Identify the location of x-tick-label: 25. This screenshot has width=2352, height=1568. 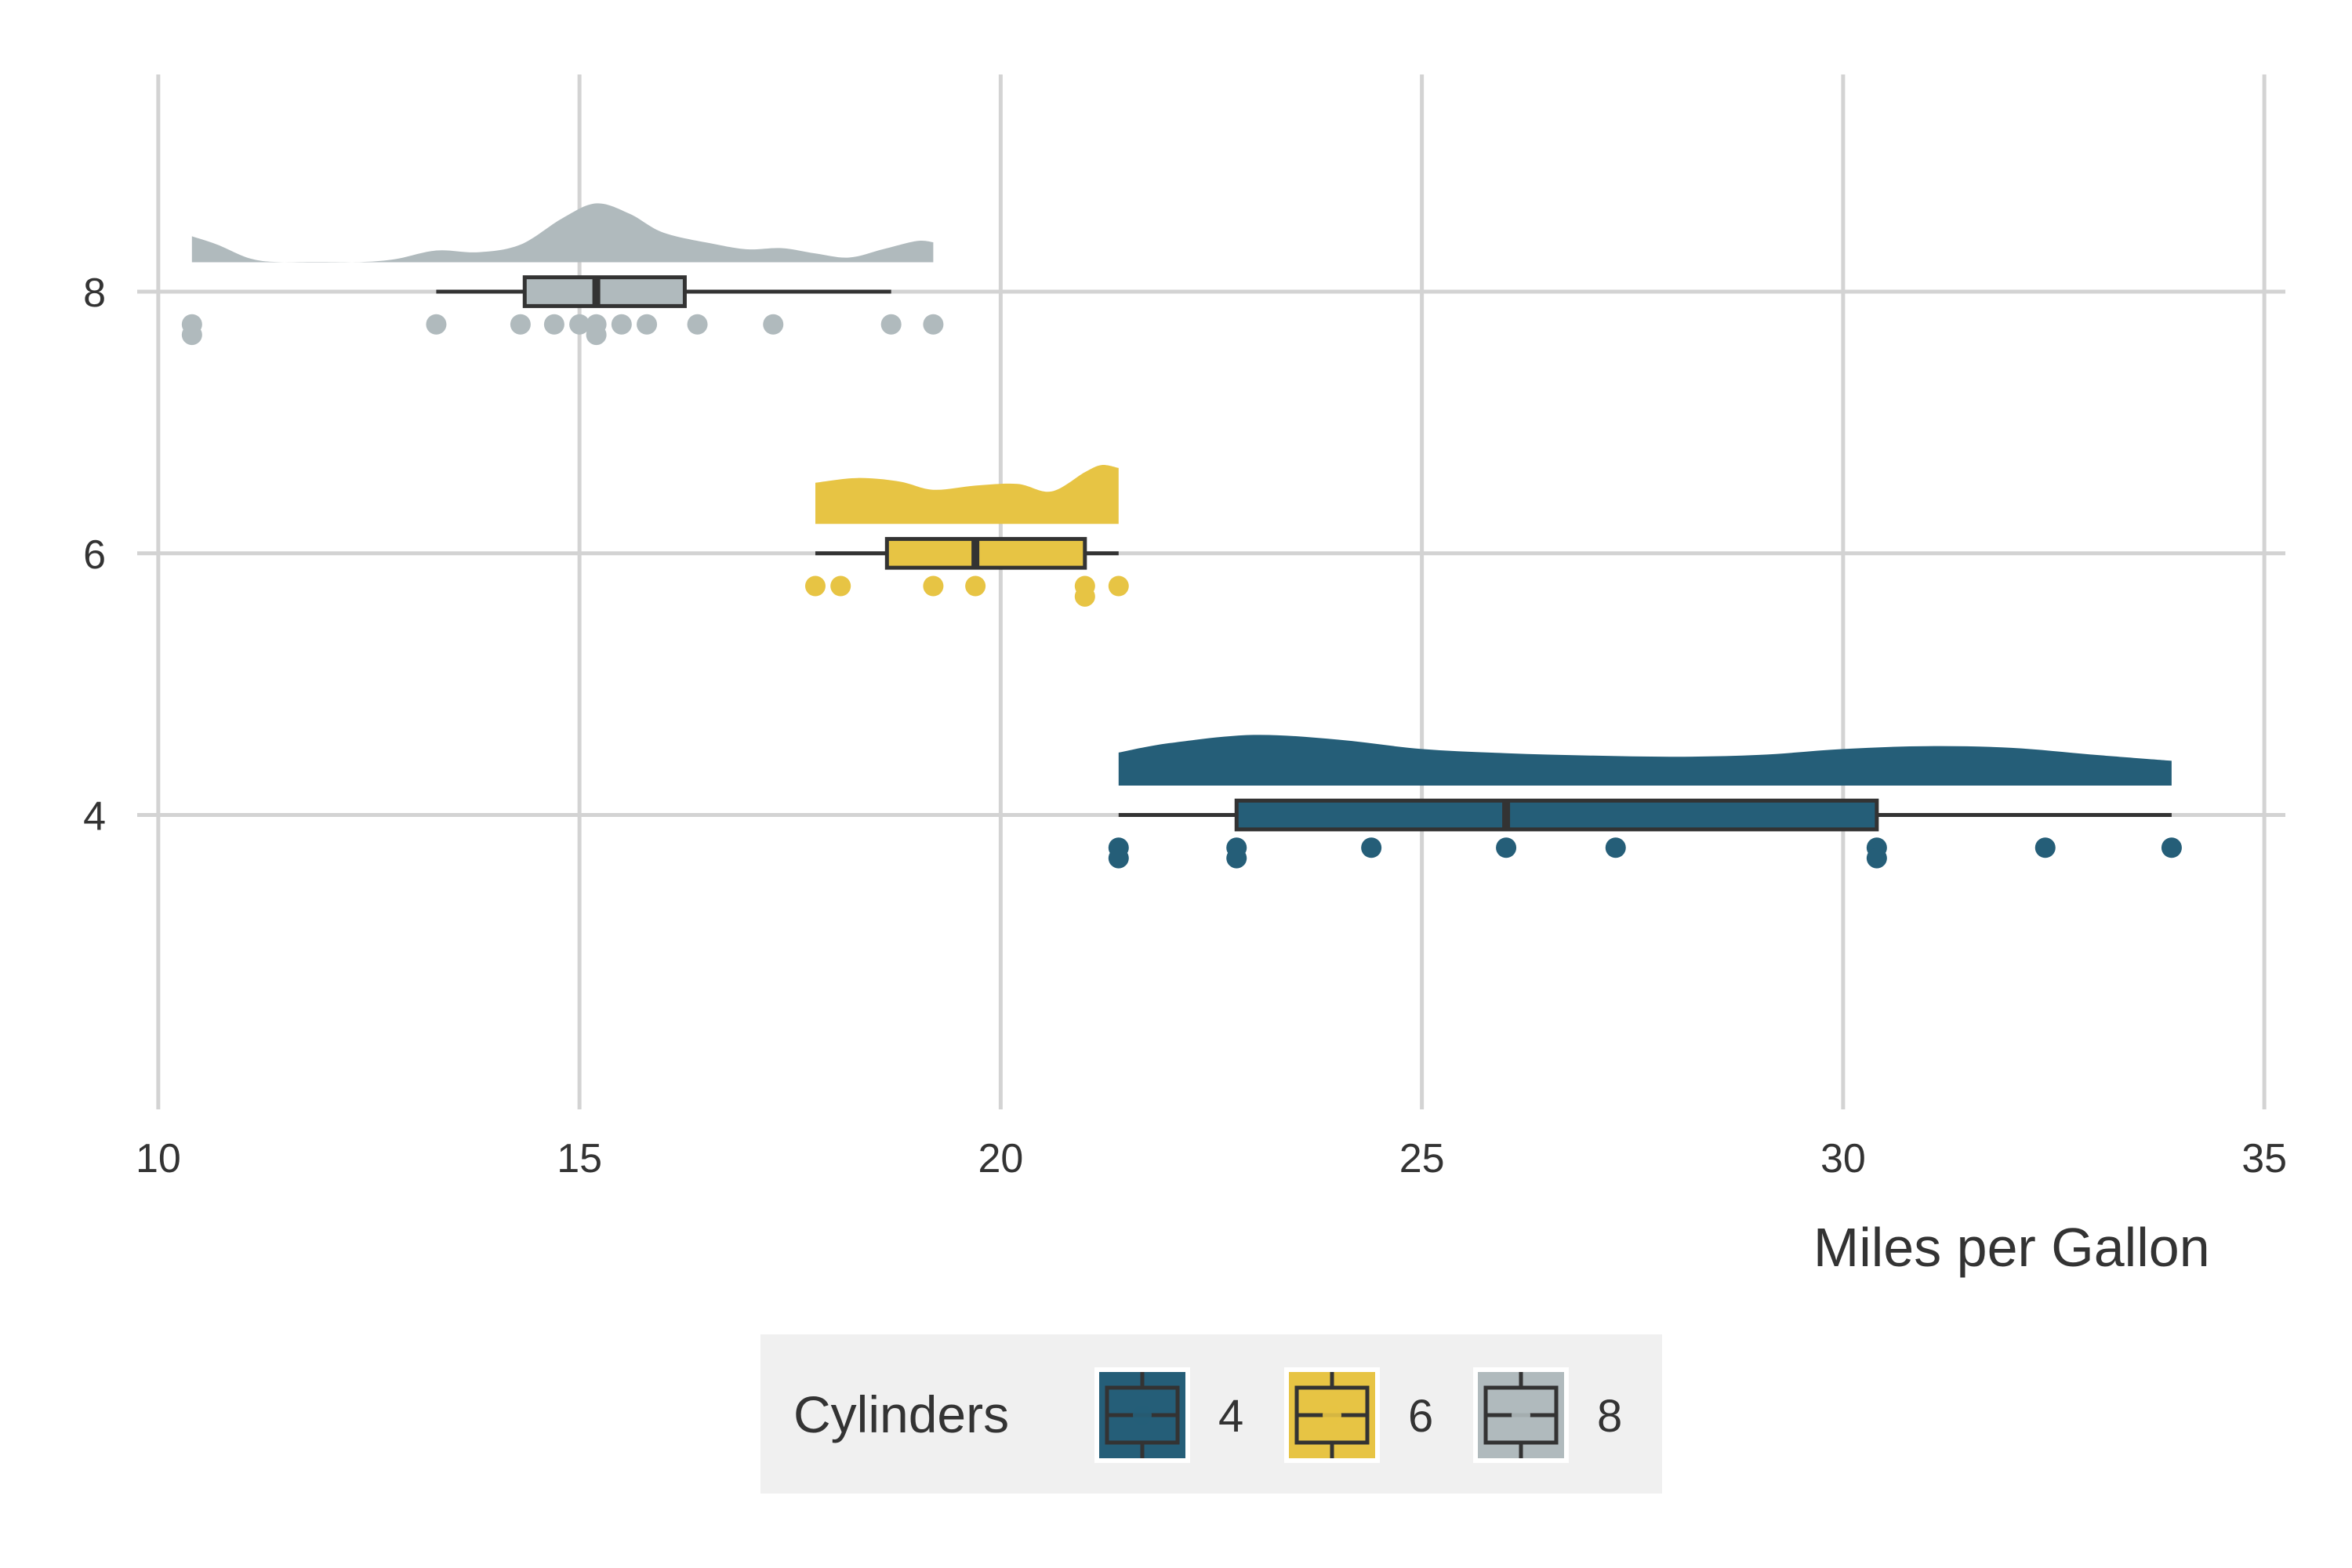
(1422, 1158).